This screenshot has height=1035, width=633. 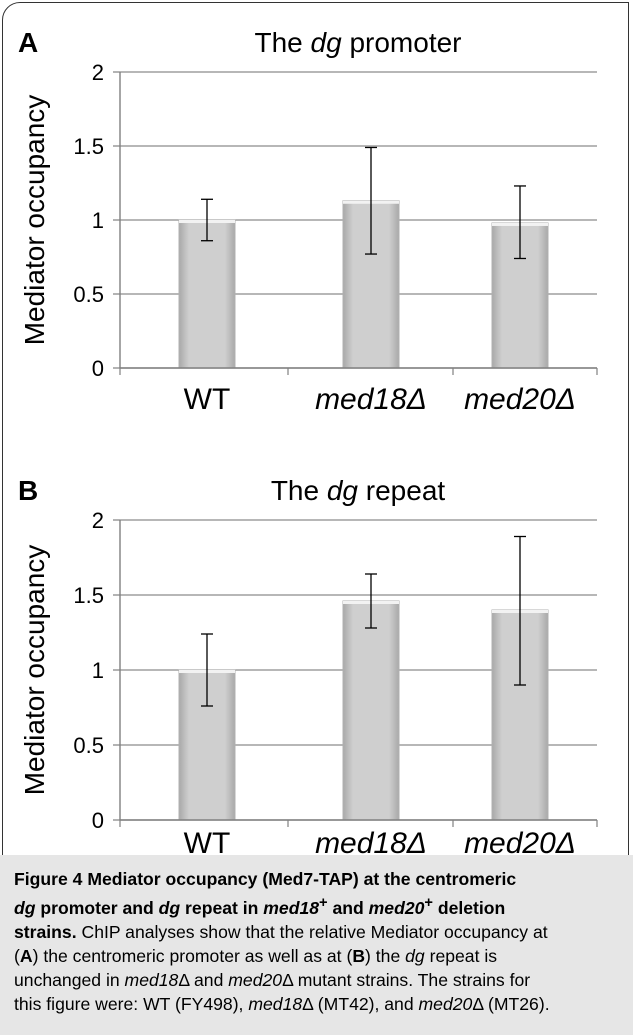 What do you see at coordinates (516, 1003) in the screenshot?
I see `caption-b4-6: (MT26).` at bounding box center [516, 1003].